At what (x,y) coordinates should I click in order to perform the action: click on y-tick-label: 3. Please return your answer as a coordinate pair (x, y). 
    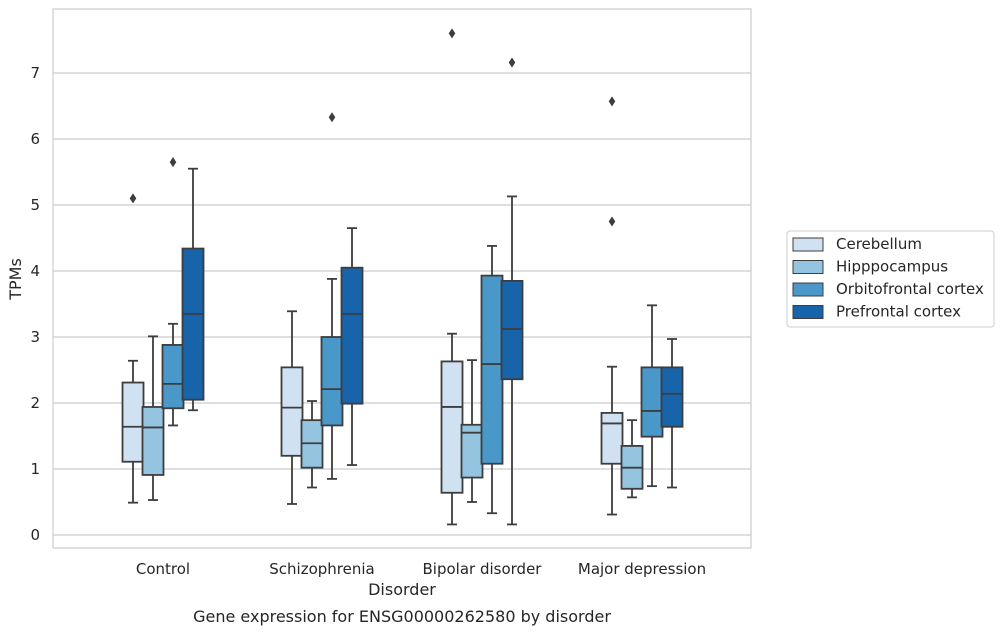
    Looking at the image, I should click on (35, 337).